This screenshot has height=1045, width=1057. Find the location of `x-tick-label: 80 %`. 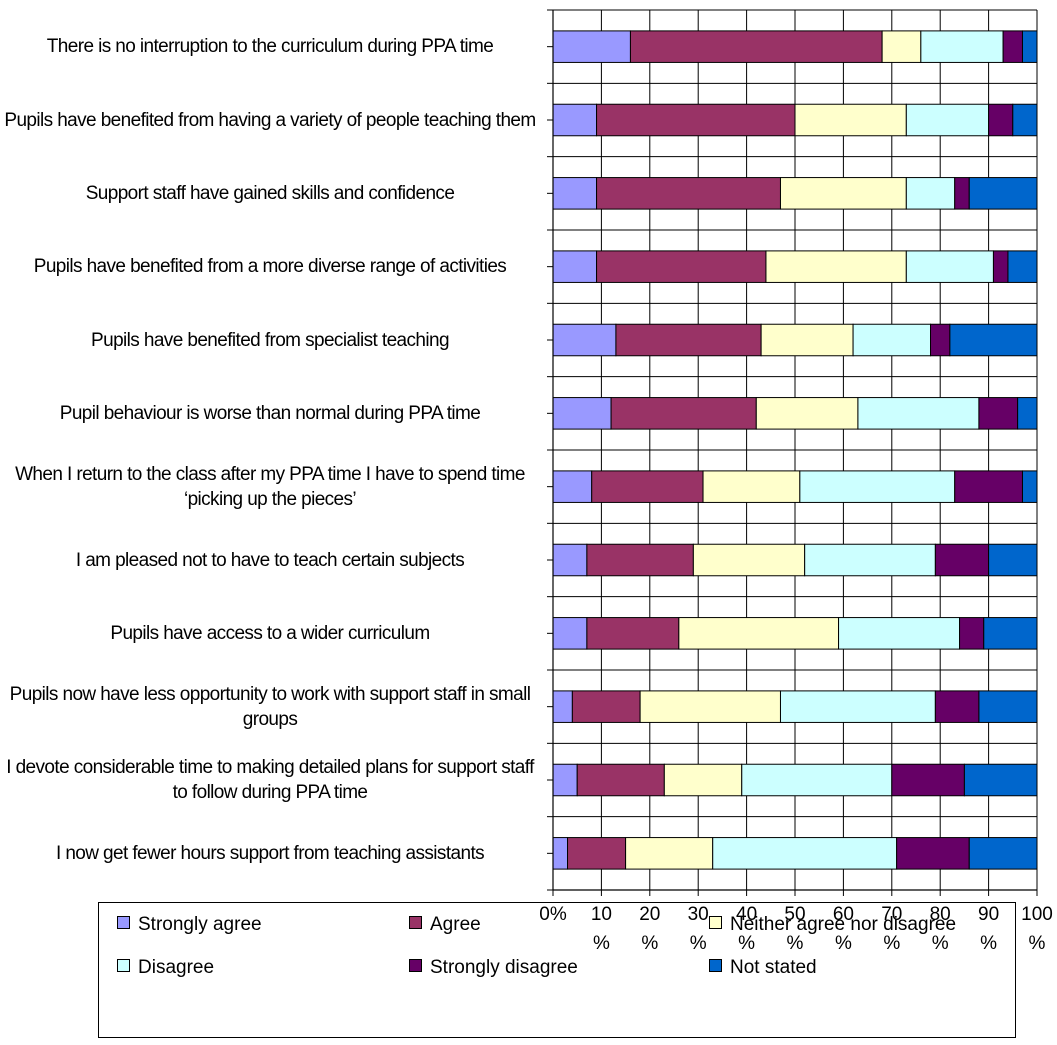

x-tick-label: 80 % is located at coordinates (940, 929).